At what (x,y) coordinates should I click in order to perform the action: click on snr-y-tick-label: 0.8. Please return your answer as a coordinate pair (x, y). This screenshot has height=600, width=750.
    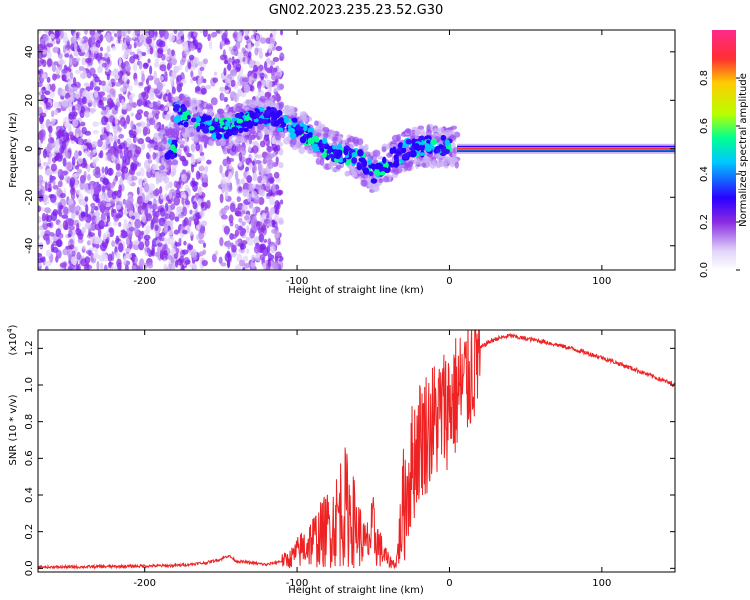
    Looking at the image, I should click on (29, 422).